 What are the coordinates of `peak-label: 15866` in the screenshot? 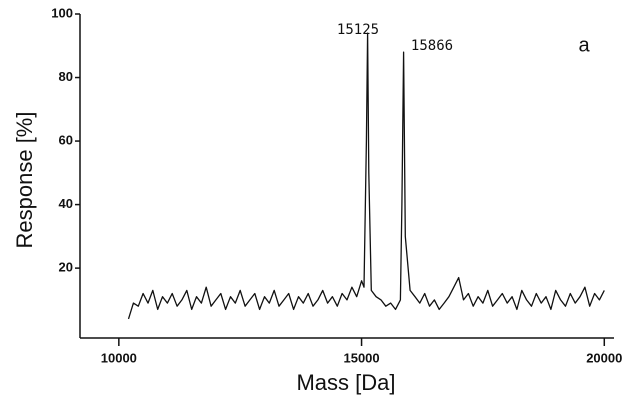 It's located at (432, 46).